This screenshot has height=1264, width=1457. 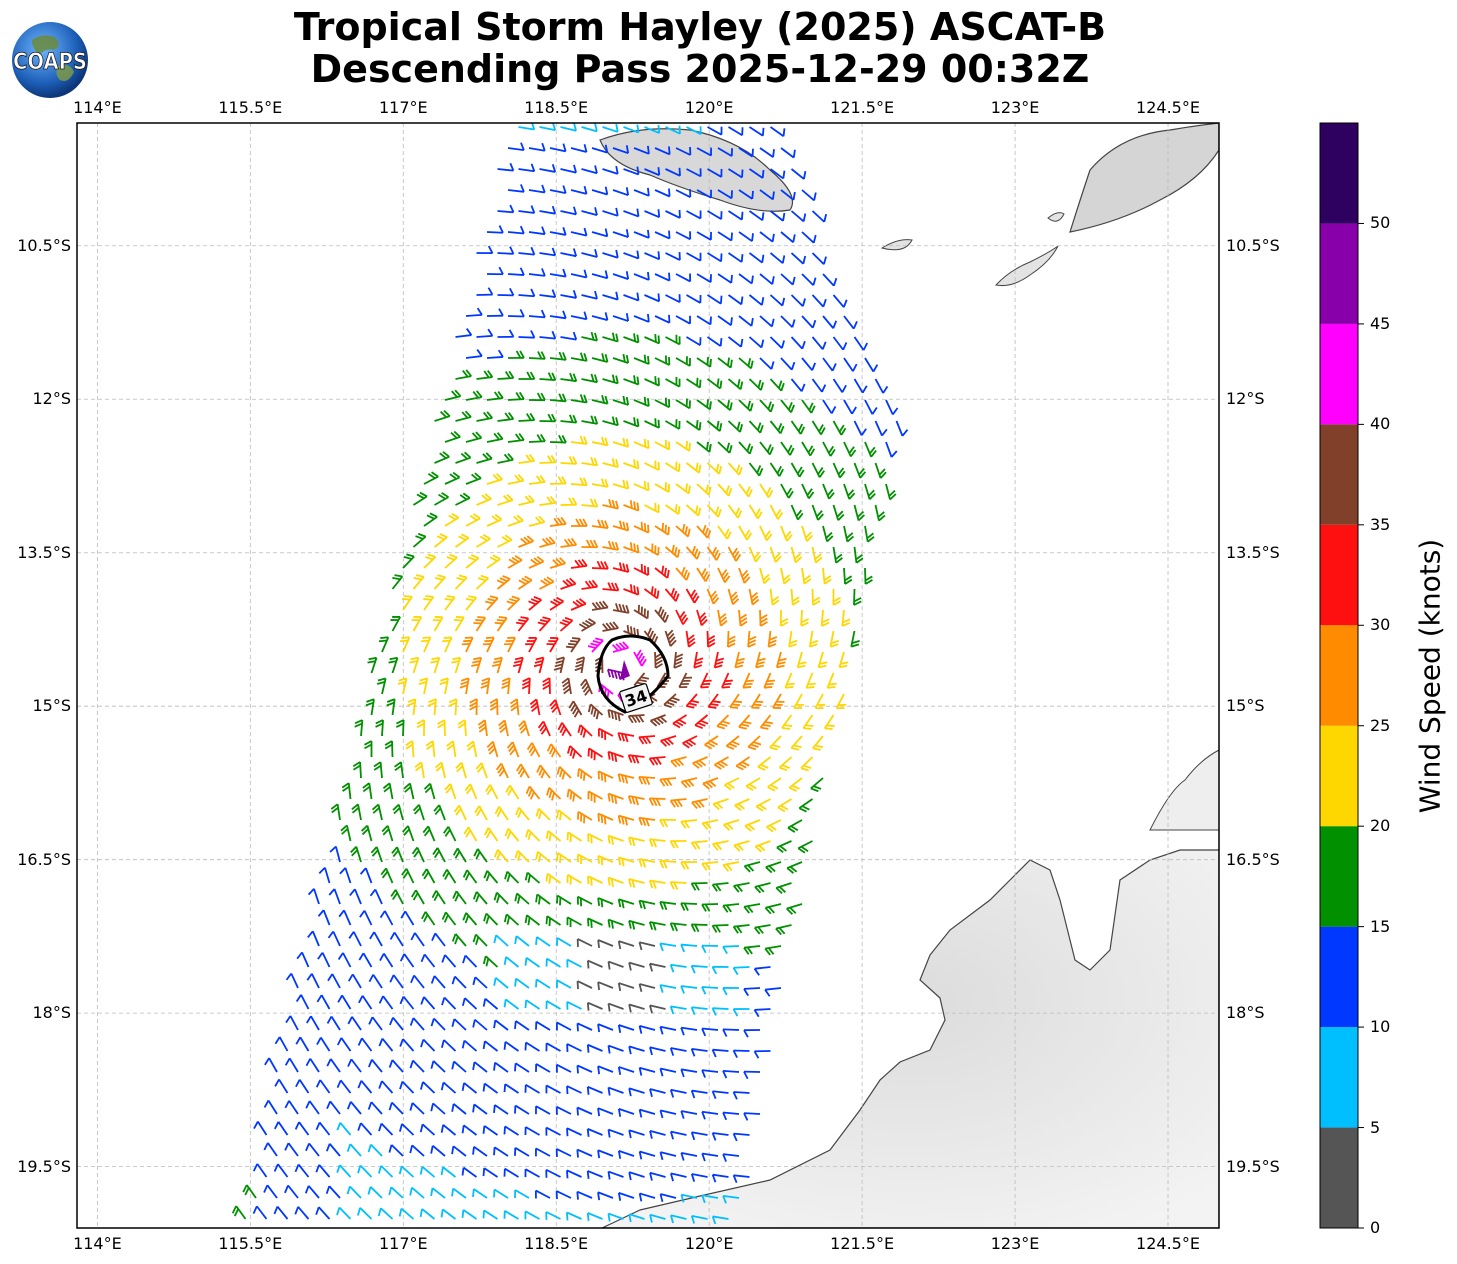 What do you see at coordinates (44, 552) in the screenshot?
I see `lat-tick-label-left: 13.5°S` at bounding box center [44, 552].